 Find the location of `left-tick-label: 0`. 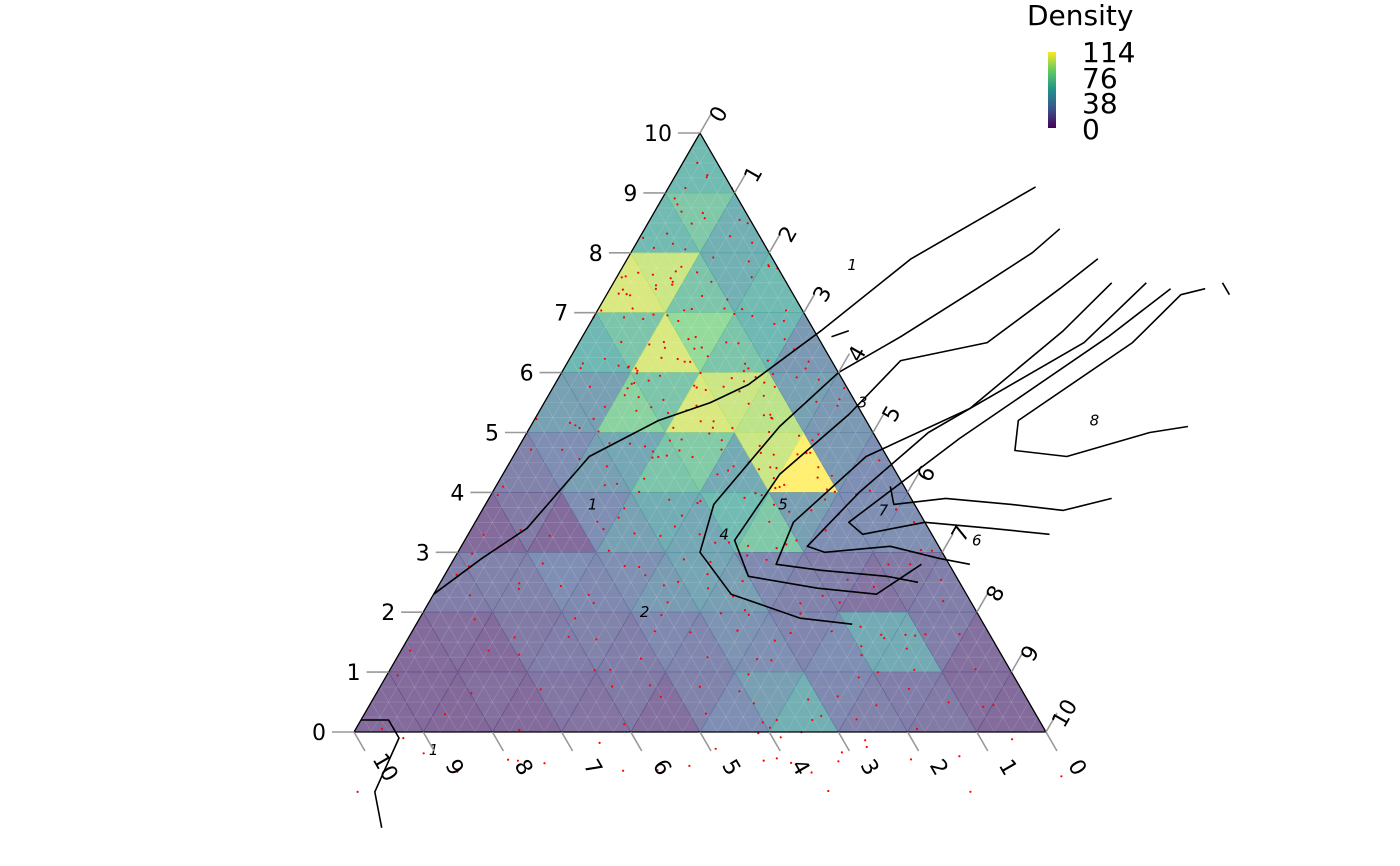

left-tick-label: 0 is located at coordinates (319, 733).